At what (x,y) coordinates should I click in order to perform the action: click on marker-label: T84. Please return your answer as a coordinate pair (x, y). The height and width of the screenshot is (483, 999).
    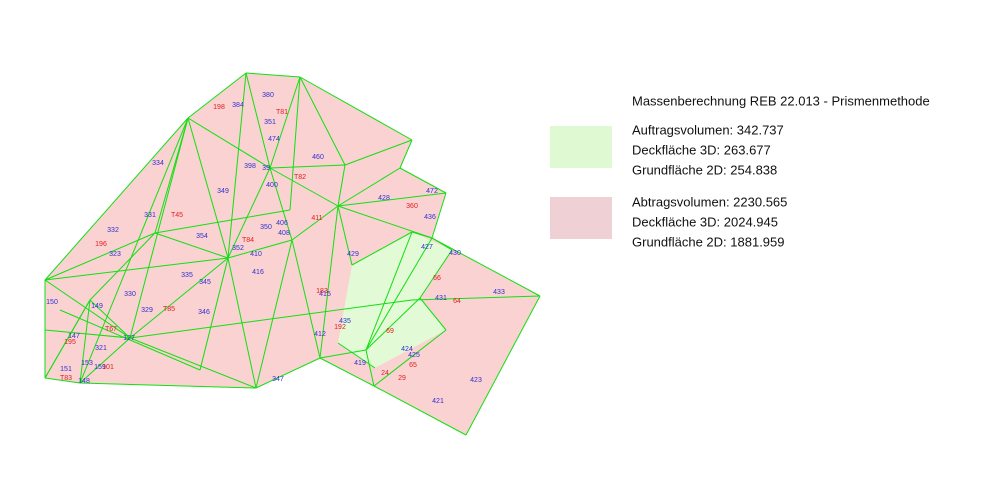
    Looking at the image, I should click on (248, 240).